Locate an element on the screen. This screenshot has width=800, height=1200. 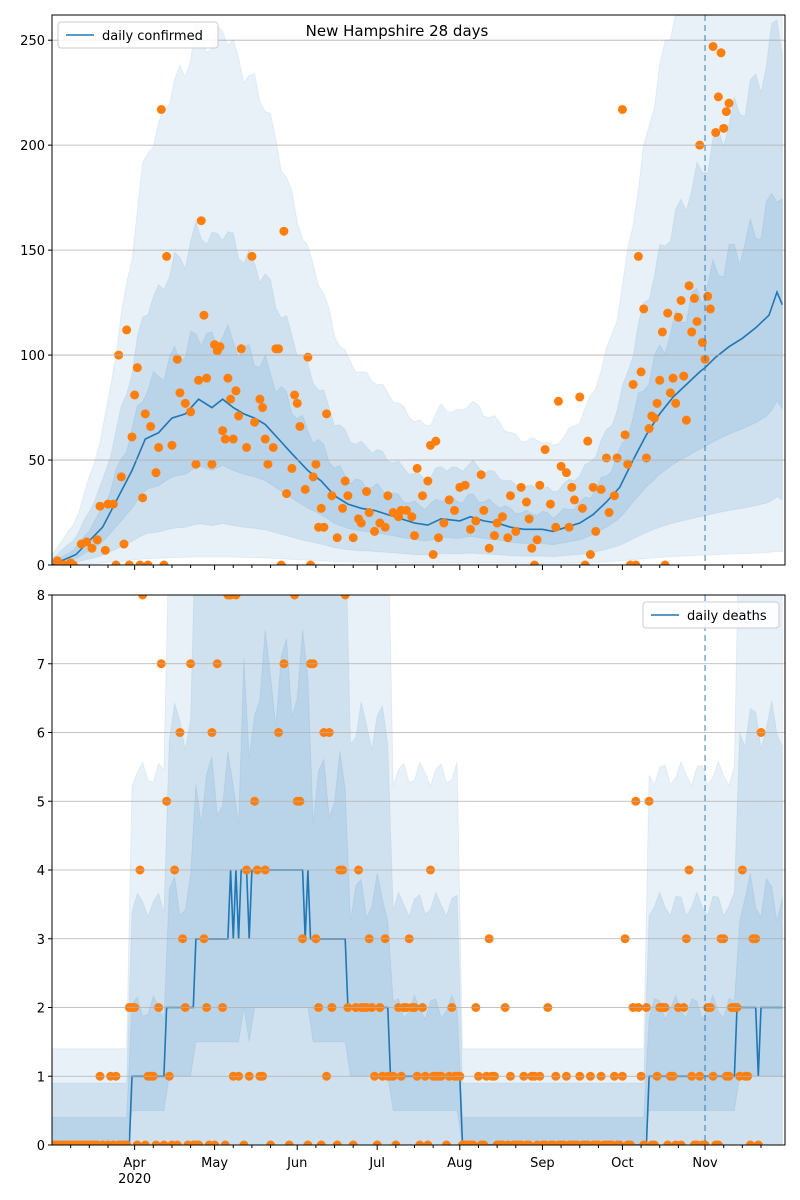
y-tick-label: 3 is located at coordinates (41, 940).